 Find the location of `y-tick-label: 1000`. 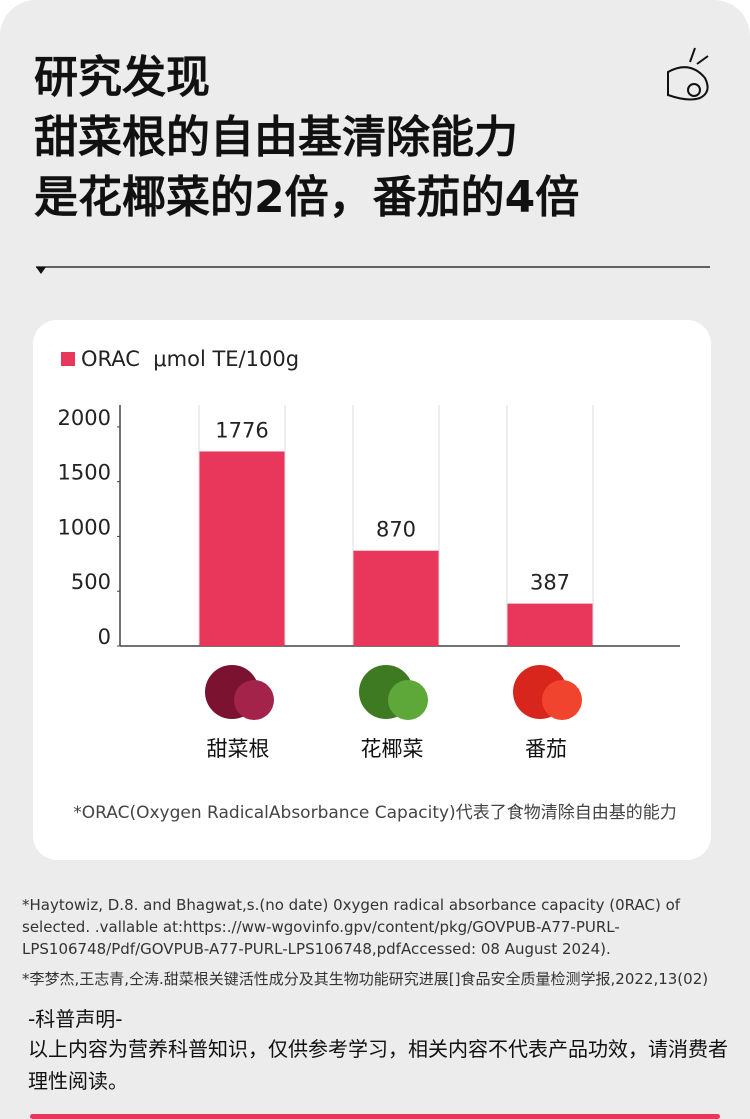

y-tick-label: 1000 is located at coordinates (84, 527).